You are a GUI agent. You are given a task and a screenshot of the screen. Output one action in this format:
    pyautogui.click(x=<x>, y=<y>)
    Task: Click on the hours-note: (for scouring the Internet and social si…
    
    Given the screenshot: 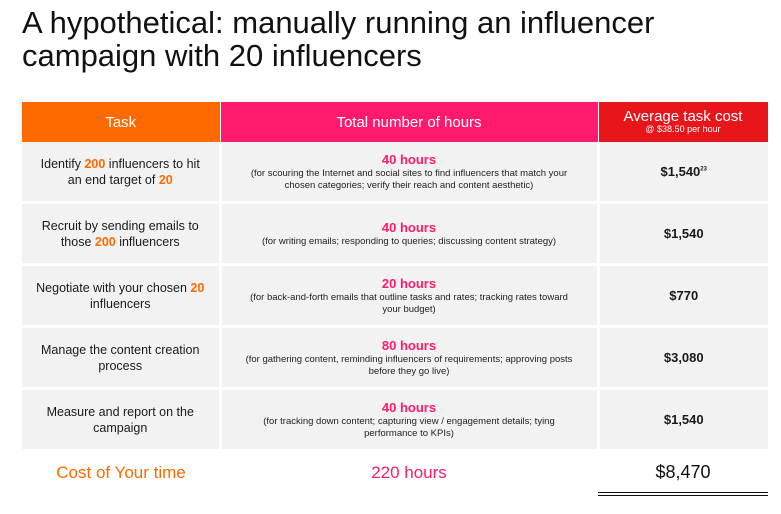 What is the action you would take?
    pyautogui.click(x=409, y=179)
    